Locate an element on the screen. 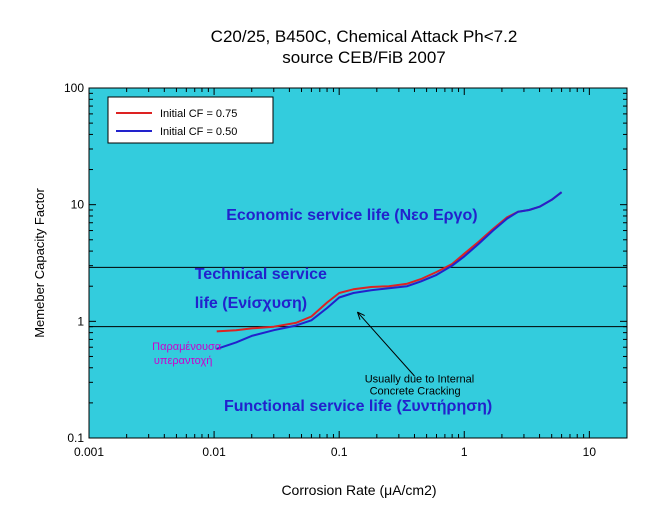 The height and width of the screenshot is (510, 664). x-tick-label: 10 is located at coordinates (590, 452).